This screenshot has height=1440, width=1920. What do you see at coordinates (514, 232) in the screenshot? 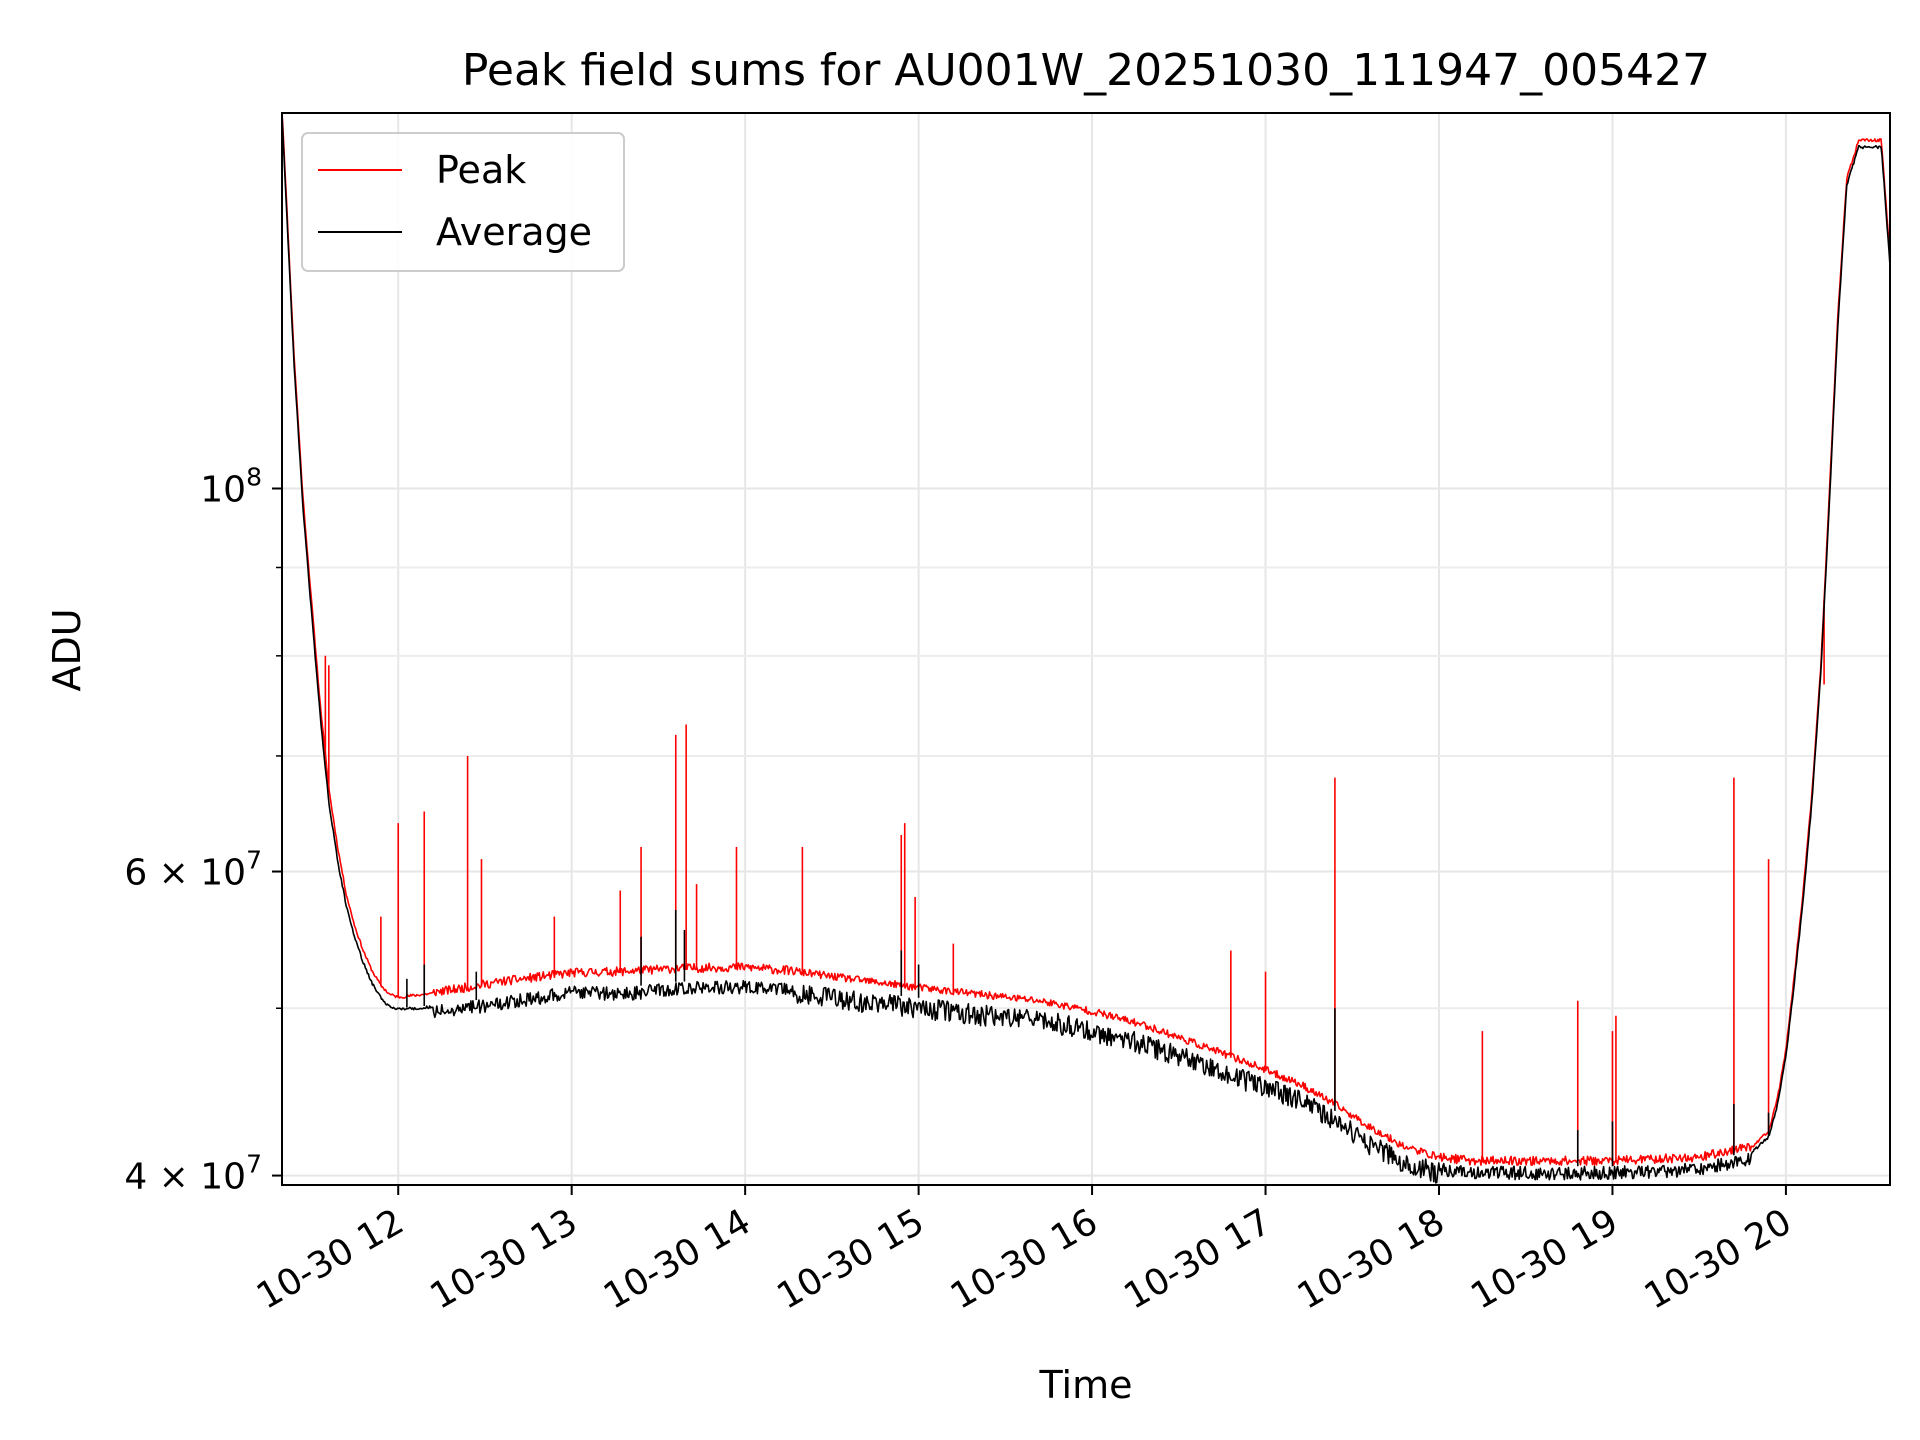
I see `legend-label-average: Average` at bounding box center [514, 232].